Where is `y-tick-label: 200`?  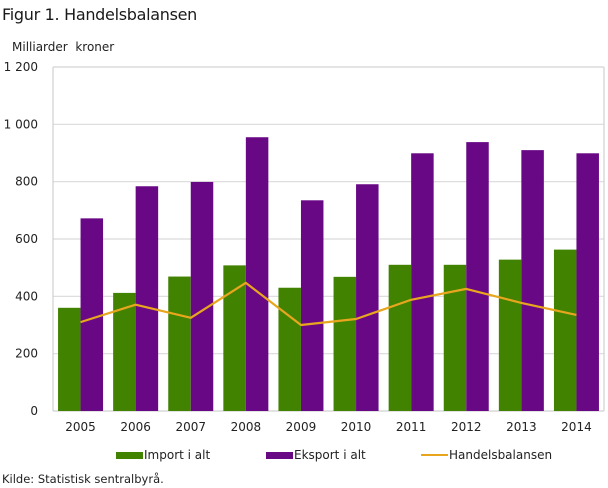
y-tick-label: 200 is located at coordinates (26, 354).